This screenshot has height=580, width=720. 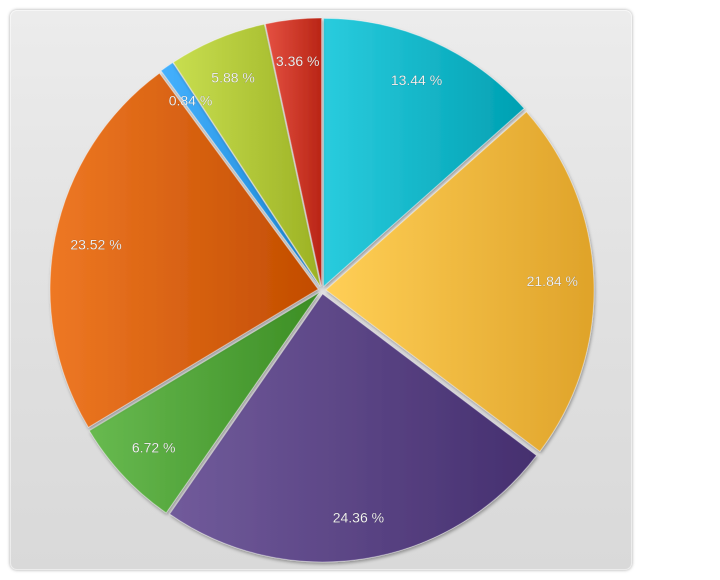 I want to click on slice-label: 5.88 %, so click(x=233, y=77).